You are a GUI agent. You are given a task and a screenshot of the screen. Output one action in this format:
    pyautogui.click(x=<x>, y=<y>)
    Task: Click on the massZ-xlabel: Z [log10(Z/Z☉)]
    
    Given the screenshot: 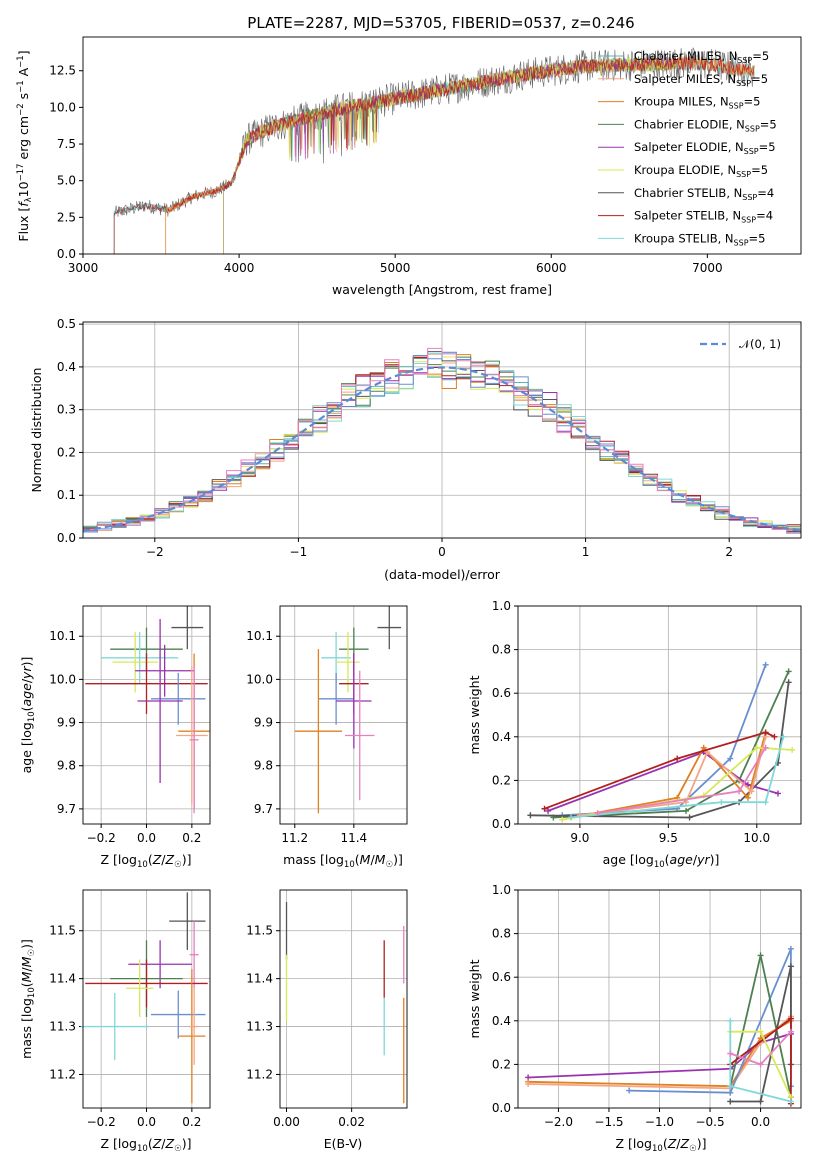 What is the action you would take?
    pyautogui.click(x=146, y=1145)
    